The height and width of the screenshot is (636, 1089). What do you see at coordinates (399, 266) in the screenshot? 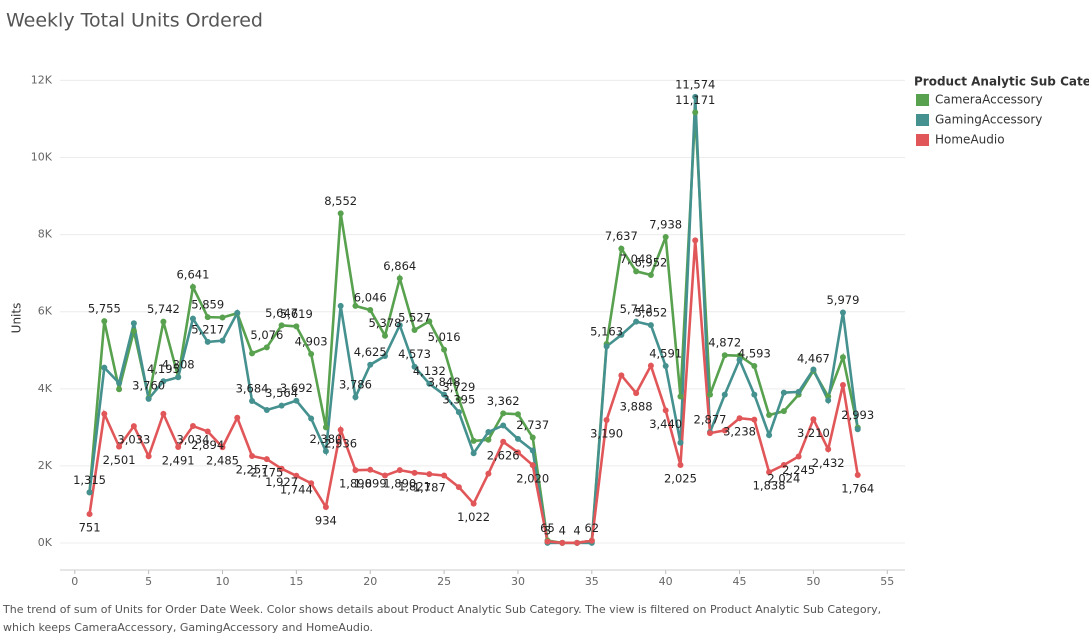
I see `data-label: 6,864` at bounding box center [399, 266].